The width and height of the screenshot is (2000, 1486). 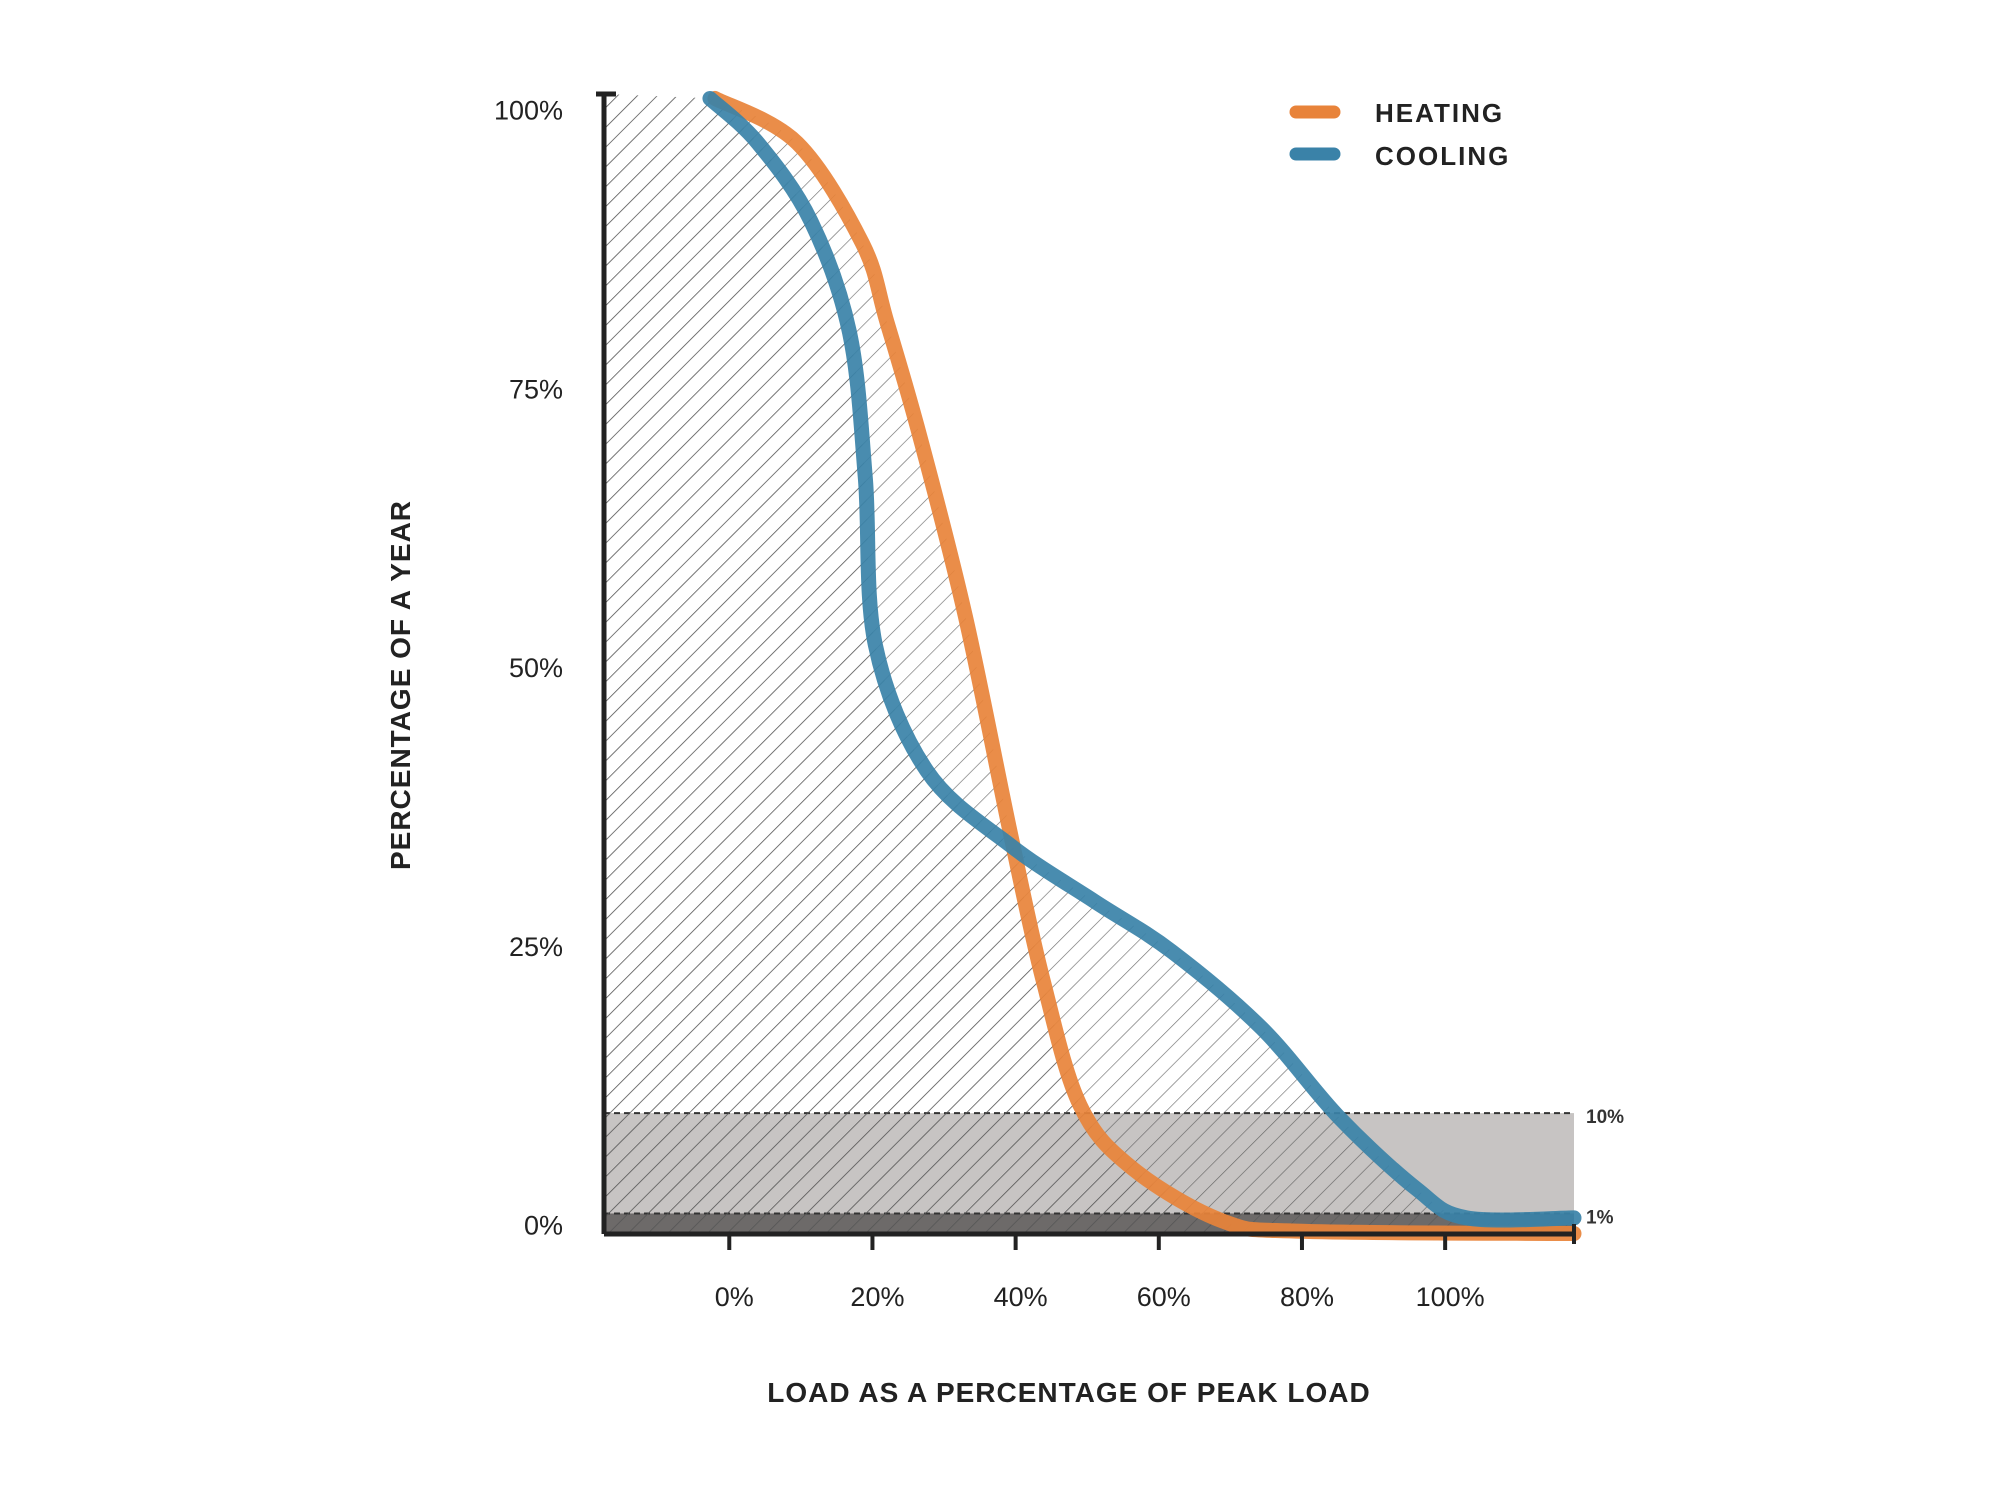 What do you see at coordinates (536, 389) in the screenshot?
I see `y-tick-label: 75%` at bounding box center [536, 389].